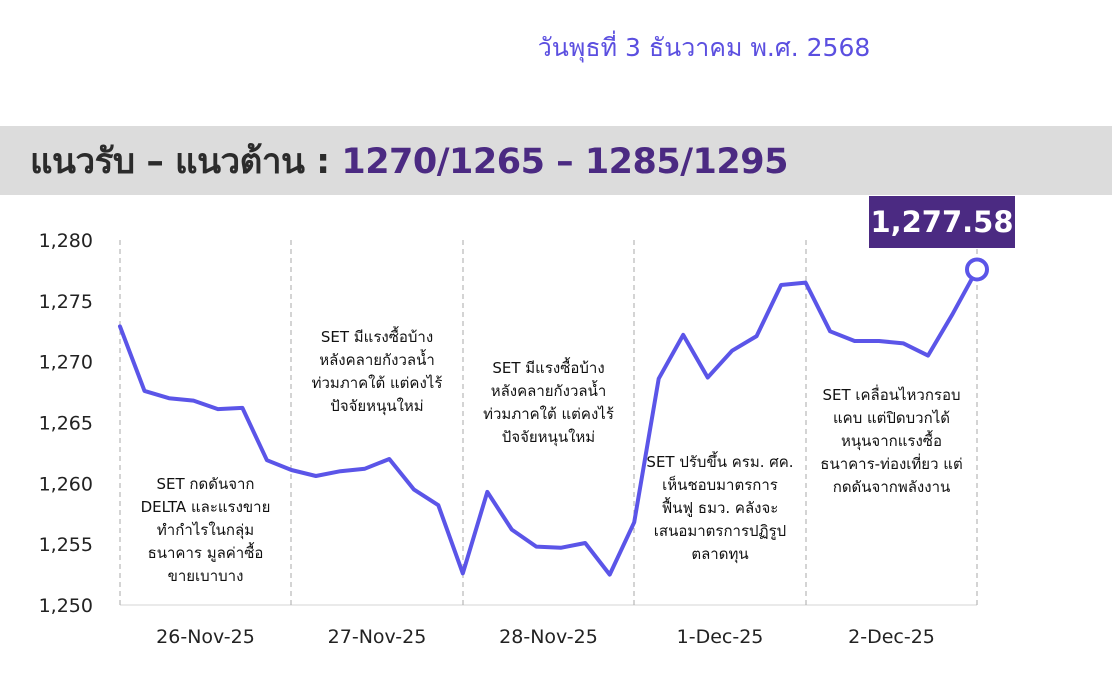 The width and height of the screenshot is (1112, 685). What do you see at coordinates (942, 222) in the screenshot?
I see `last-value-badge: 1,277.58` at bounding box center [942, 222].